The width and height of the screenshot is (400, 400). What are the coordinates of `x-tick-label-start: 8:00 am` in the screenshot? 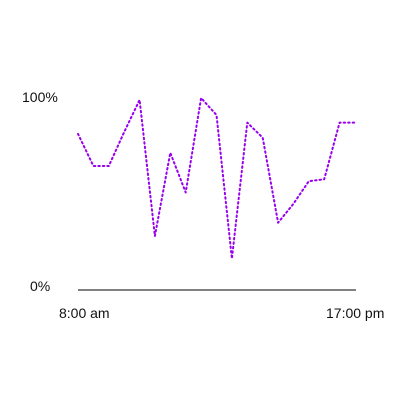 It's located at (84, 313).